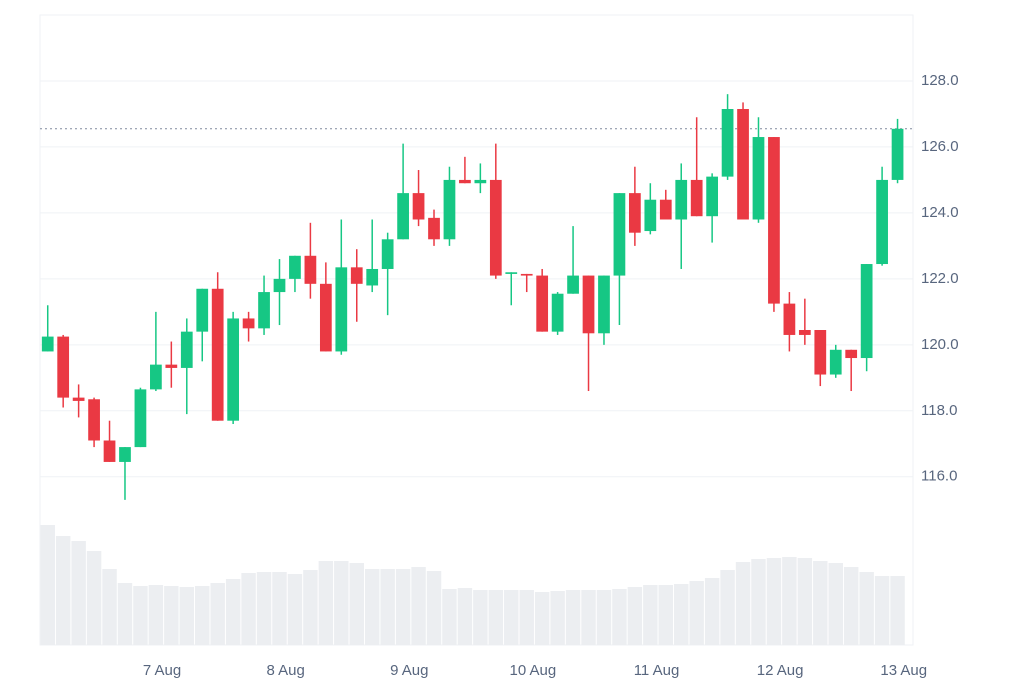 This screenshot has height=683, width=1024. Describe the element at coordinates (940, 212) in the screenshot. I see `y-tick-label: 124.0` at that location.